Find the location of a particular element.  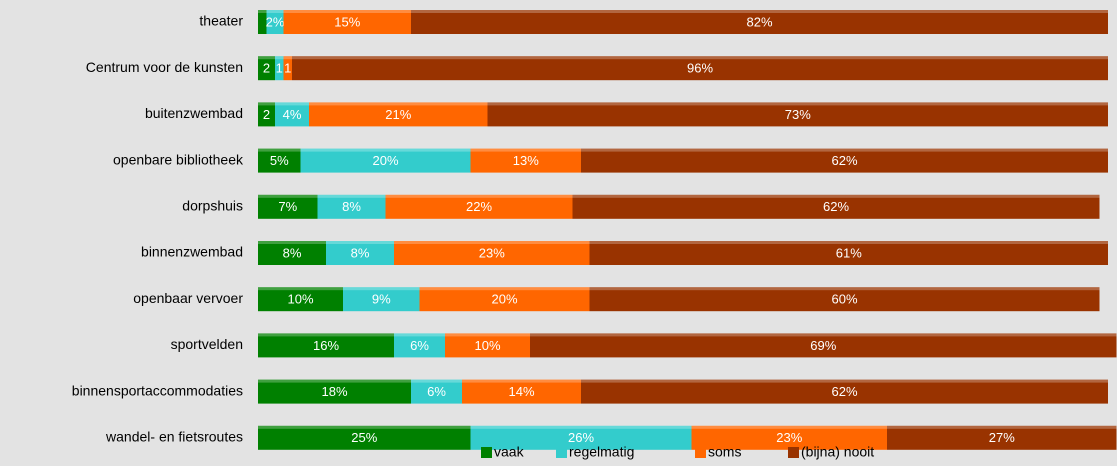

data-label: 82% is located at coordinates (759, 21).